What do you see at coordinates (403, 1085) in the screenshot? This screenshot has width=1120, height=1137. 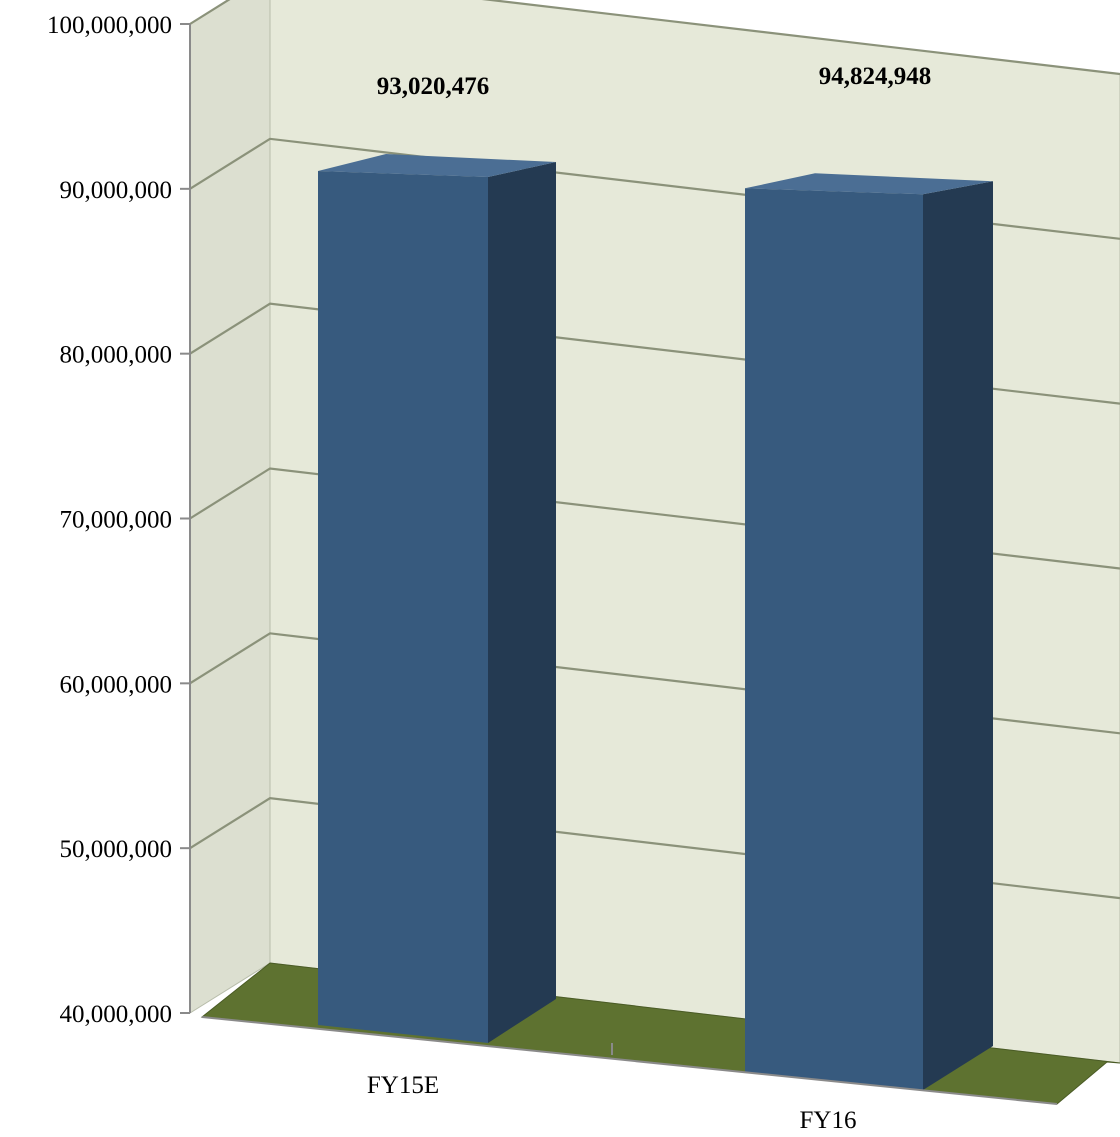 I see `x-tick-label: FY15E` at bounding box center [403, 1085].